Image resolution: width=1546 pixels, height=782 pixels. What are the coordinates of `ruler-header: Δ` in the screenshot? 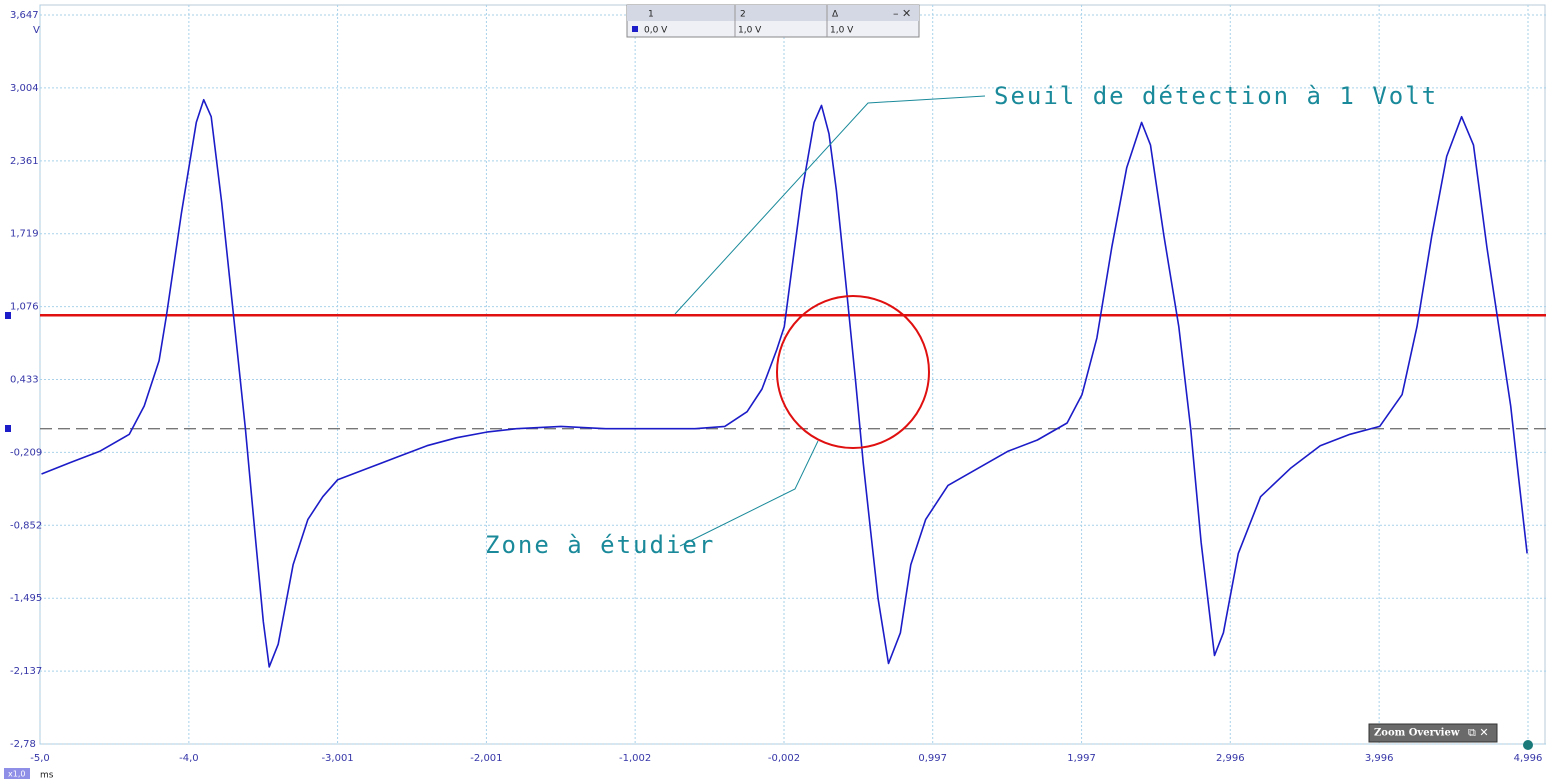 It's located at (835, 15).